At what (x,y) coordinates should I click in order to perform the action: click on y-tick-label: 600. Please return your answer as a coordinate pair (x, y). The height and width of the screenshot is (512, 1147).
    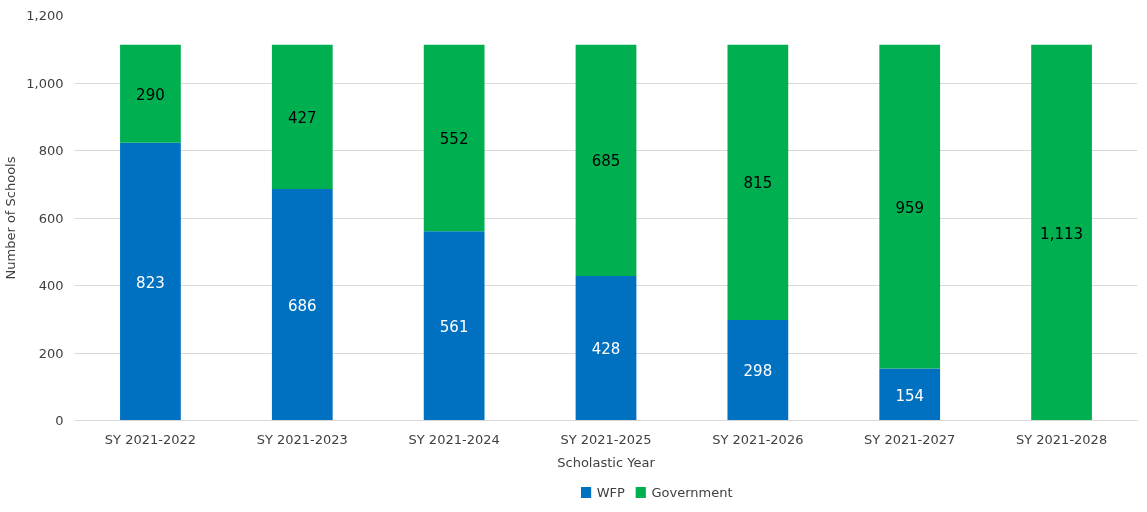
    Looking at the image, I should click on (51, 218).